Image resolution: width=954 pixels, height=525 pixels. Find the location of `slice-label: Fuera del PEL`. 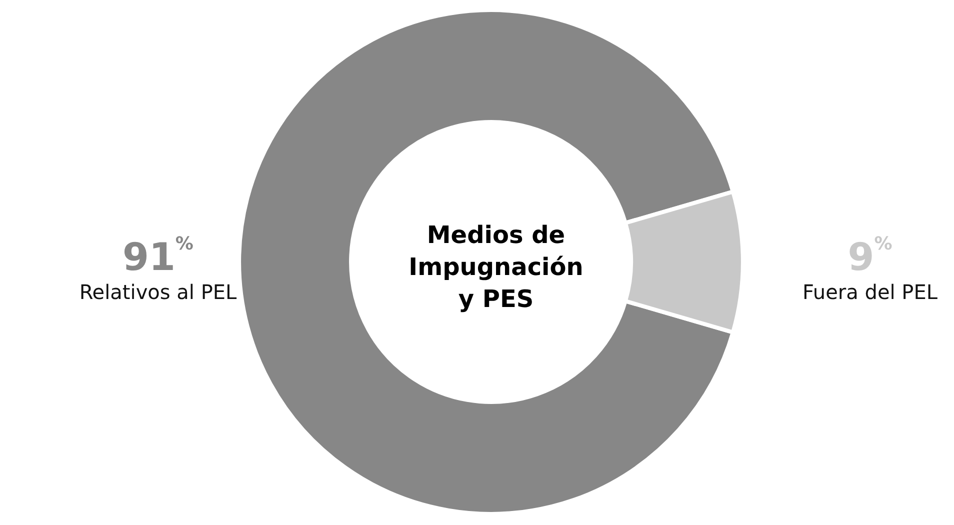

slice-label: Fuera del PEL is located at coordinates (870, 292).